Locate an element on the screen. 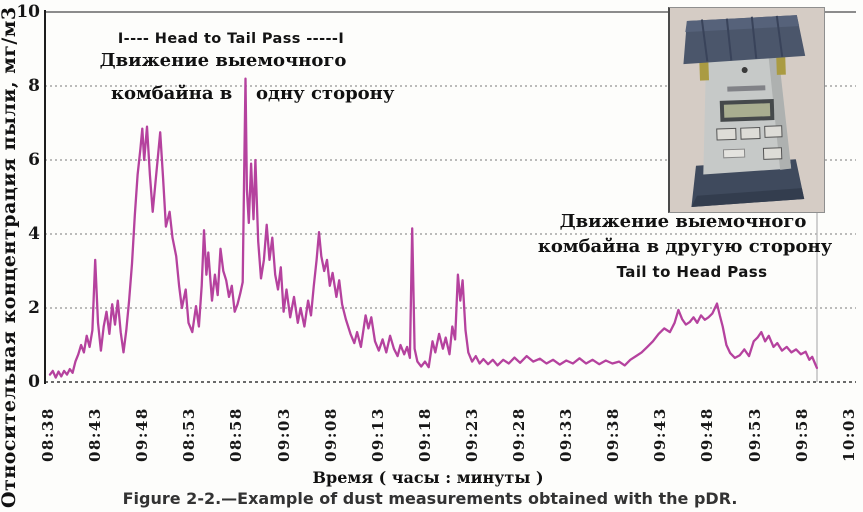 The image size is (863, 512). x-tick-label: 08:43 is located at coordinates (95, 434).